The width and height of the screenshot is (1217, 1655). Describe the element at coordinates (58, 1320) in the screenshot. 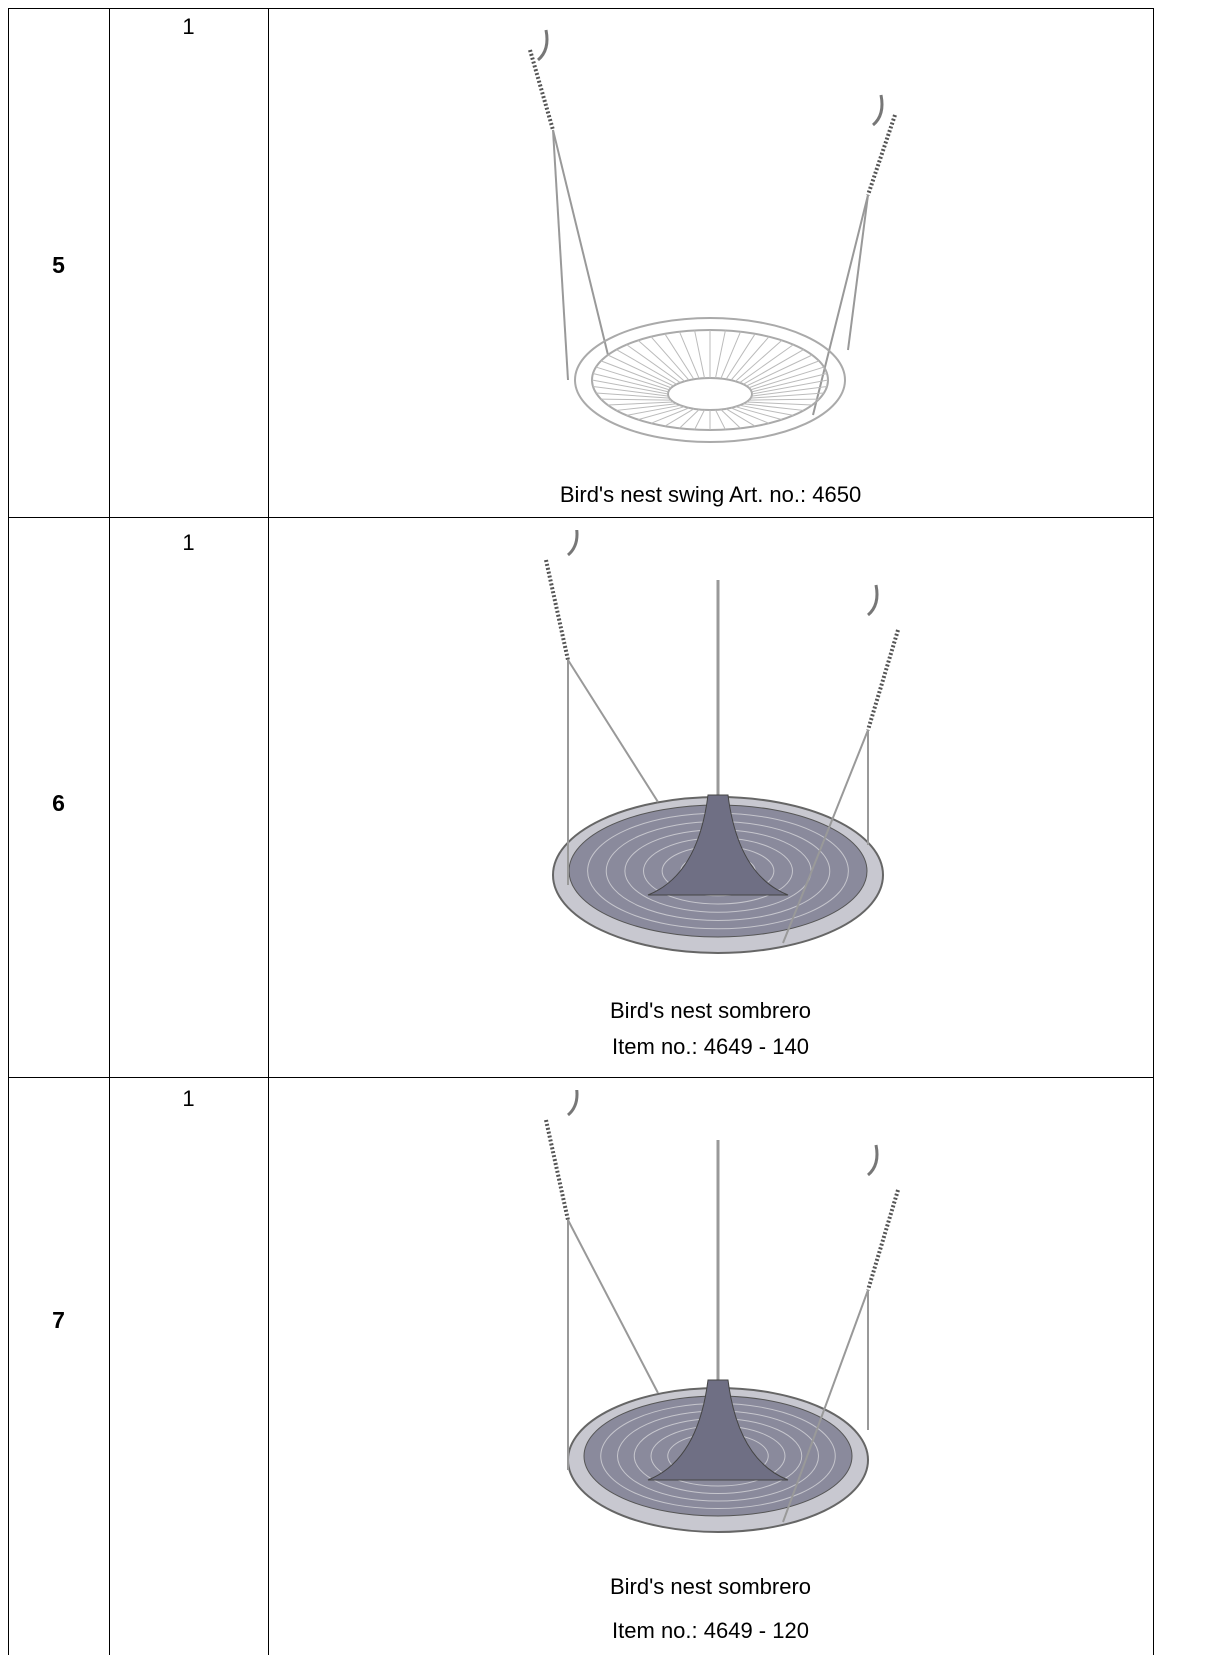

I see `row-number: 7` at that location.